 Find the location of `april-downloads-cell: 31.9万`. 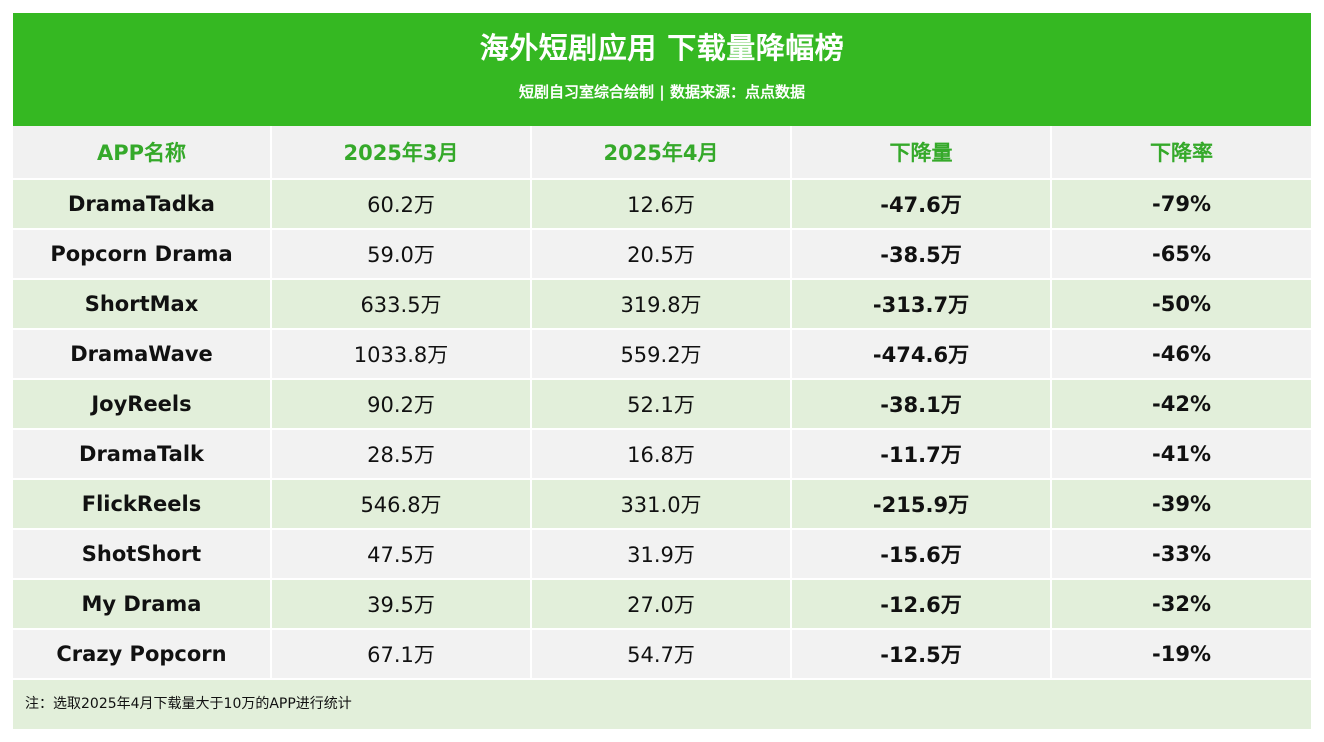

april-downloads-cell: 31.9万 is located at coordinates (661, 554).